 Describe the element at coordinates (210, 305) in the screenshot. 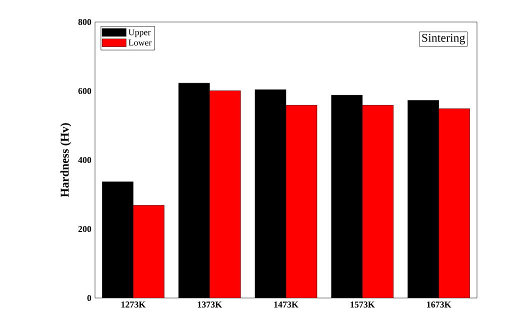

I see `x-tick-label: 1373K` at that location.